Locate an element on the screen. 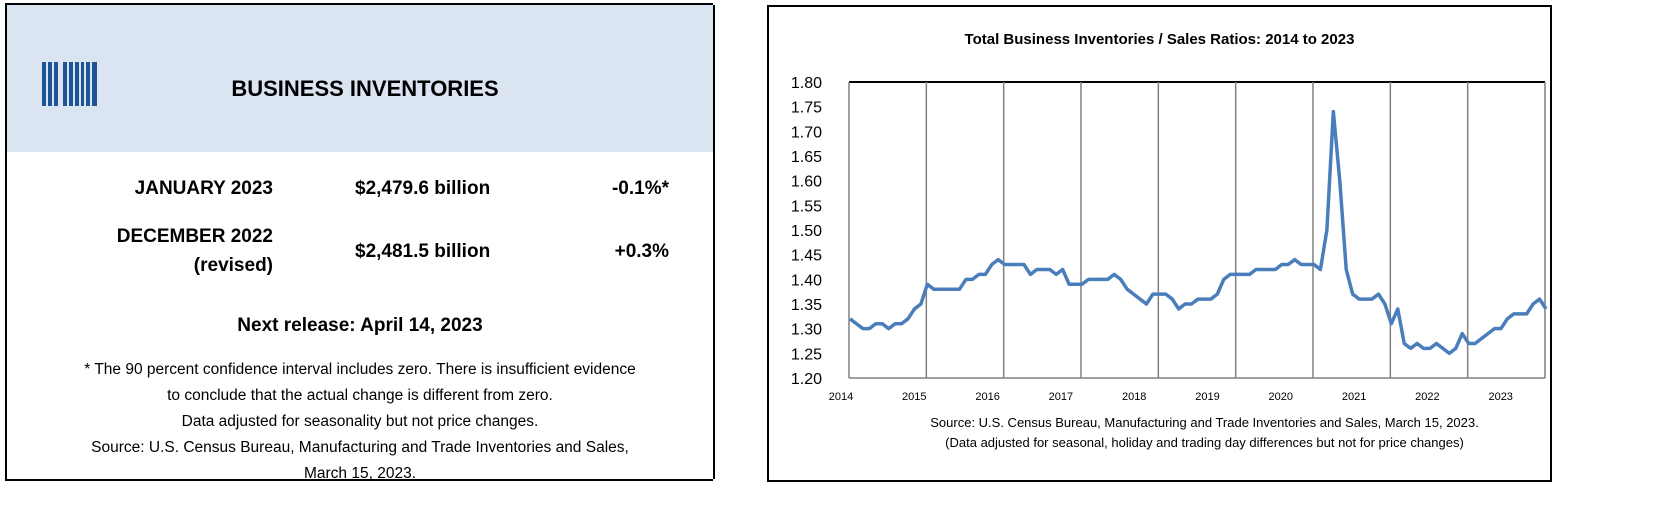  y-tick-label: 1.30 is located at coordinates (806, 330).